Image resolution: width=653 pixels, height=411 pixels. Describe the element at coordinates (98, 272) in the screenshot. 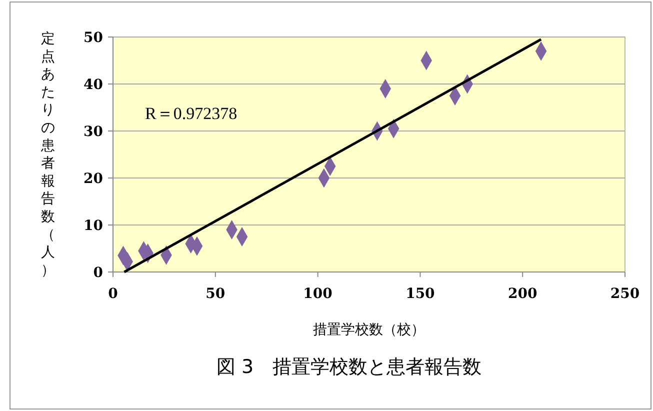

I see `y-tick-label: 0` at that location.